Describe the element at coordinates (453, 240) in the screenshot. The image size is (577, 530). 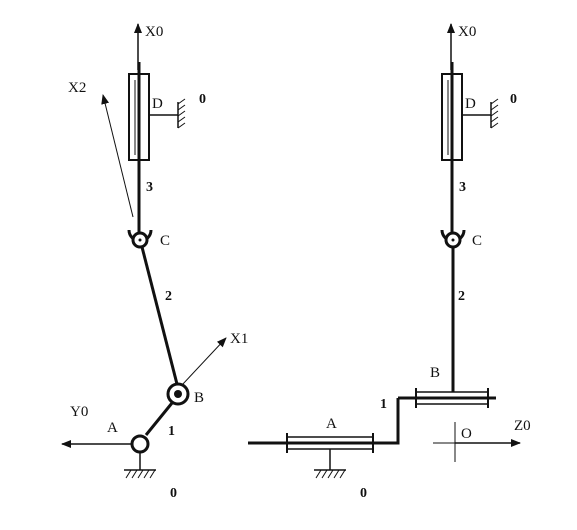
I see `right-joint-c-center` at that location.